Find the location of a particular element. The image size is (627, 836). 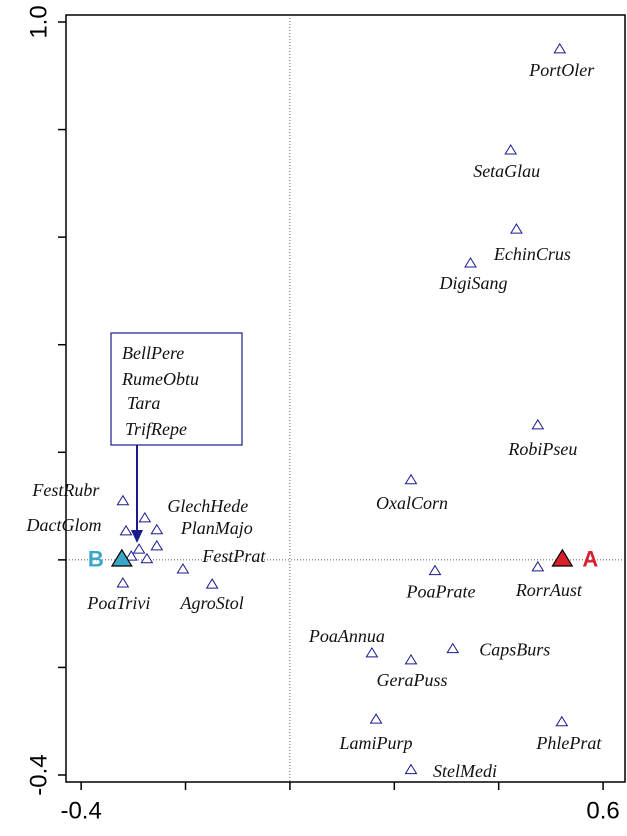

point-label: PoaAnnua is located at coordinates (346, 636).